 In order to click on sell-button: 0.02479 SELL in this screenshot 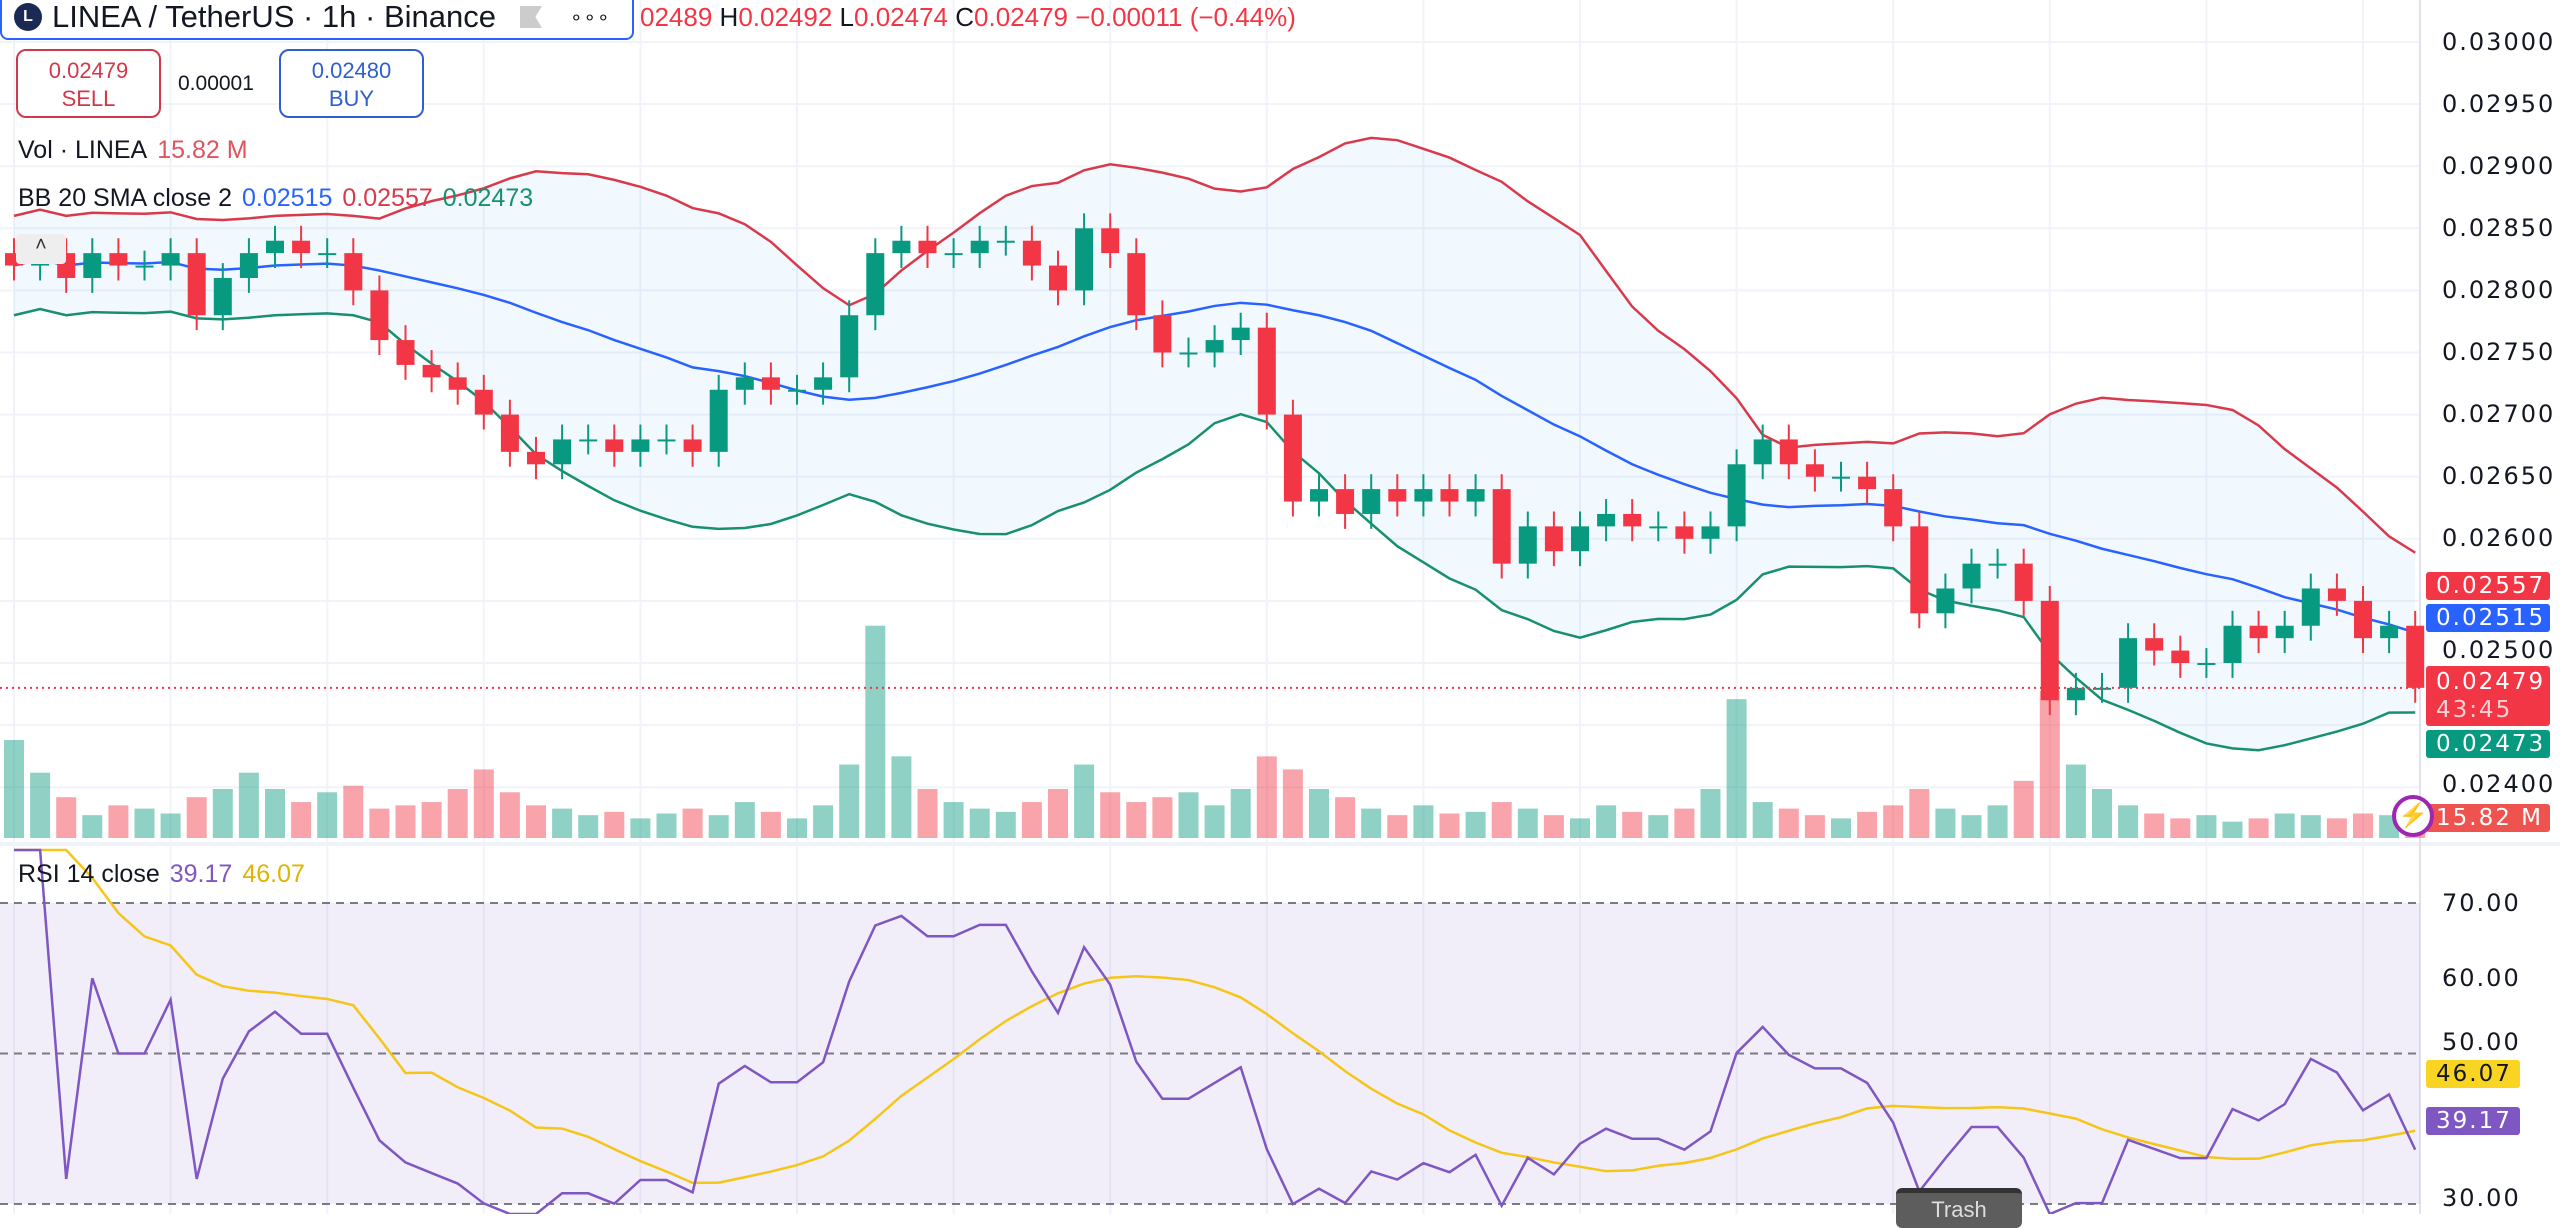, I will do `click(88, 83)`.